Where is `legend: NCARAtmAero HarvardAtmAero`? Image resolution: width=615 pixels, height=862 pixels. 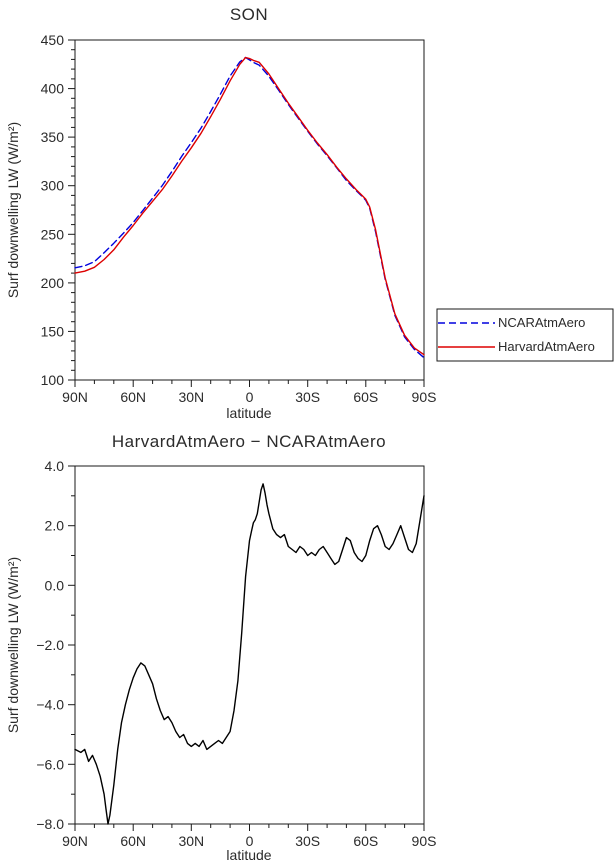
legend: NCARAtmAero HarvardAtmAero is located at coordinates (525, 335).